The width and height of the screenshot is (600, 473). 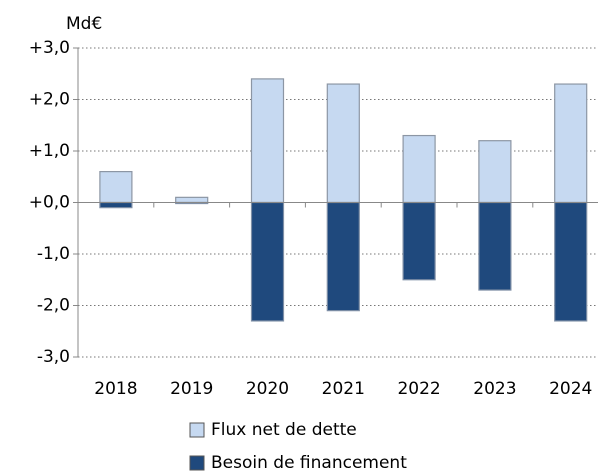 I want to click on y-tick-label: +3,0, so click(x=49, y=48).